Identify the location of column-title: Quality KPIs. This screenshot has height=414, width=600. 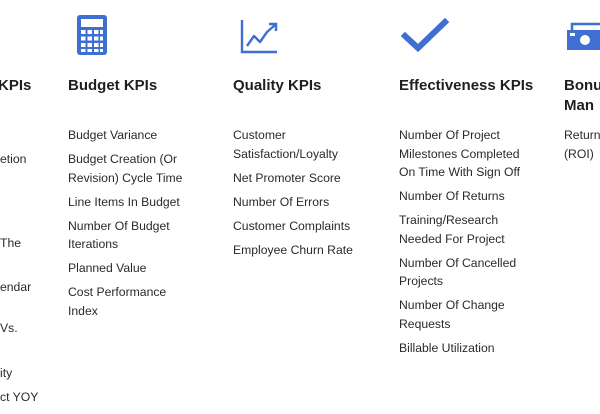
(277, 85).